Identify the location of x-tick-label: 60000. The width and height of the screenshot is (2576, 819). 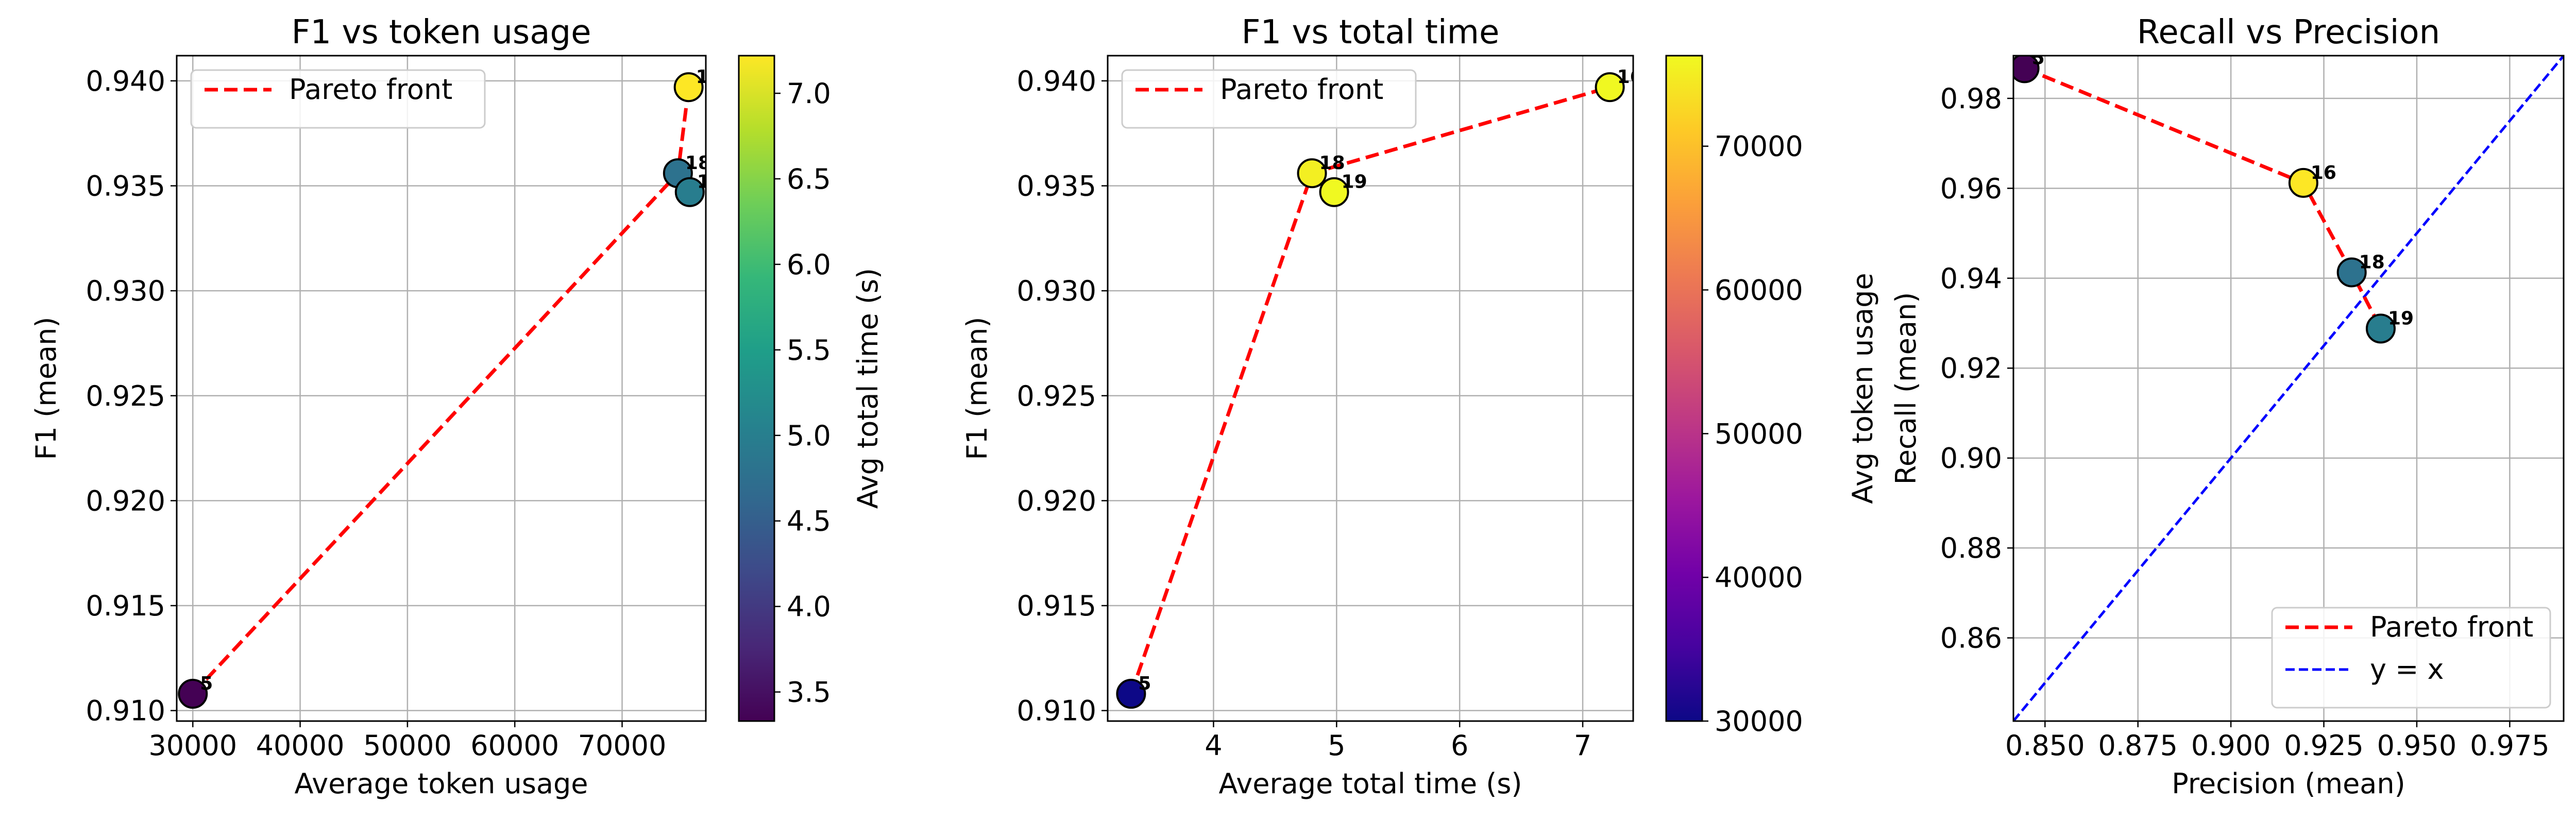
(514, 745).